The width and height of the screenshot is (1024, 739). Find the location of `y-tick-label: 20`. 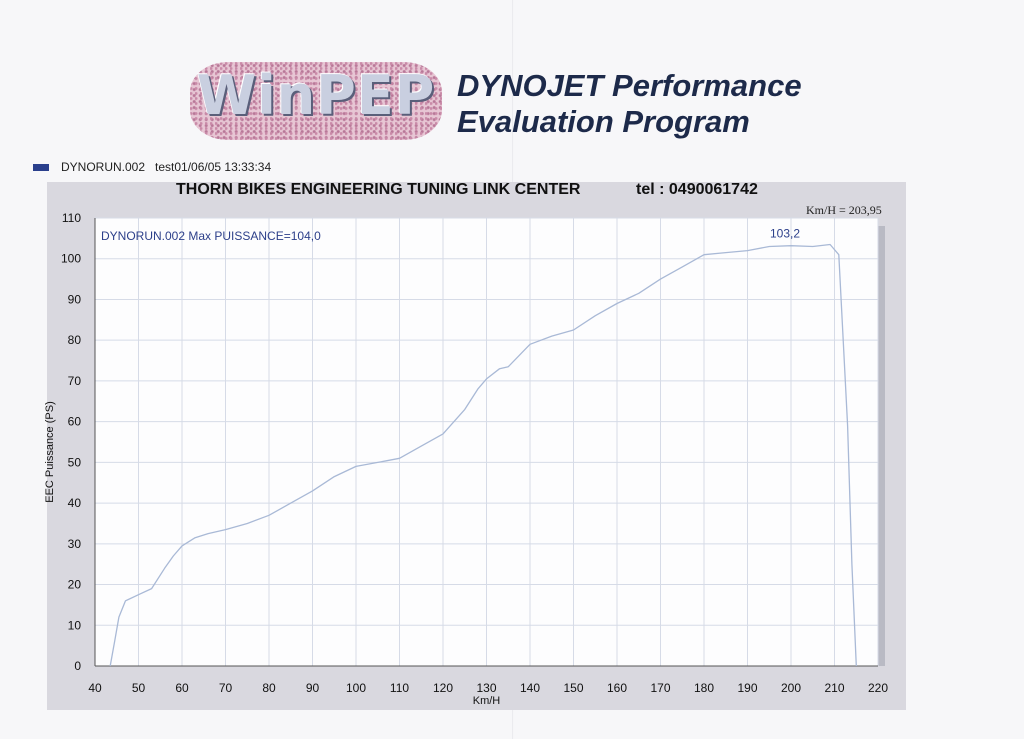

y-tick-label: 20 is located at coordinates (75, 585).